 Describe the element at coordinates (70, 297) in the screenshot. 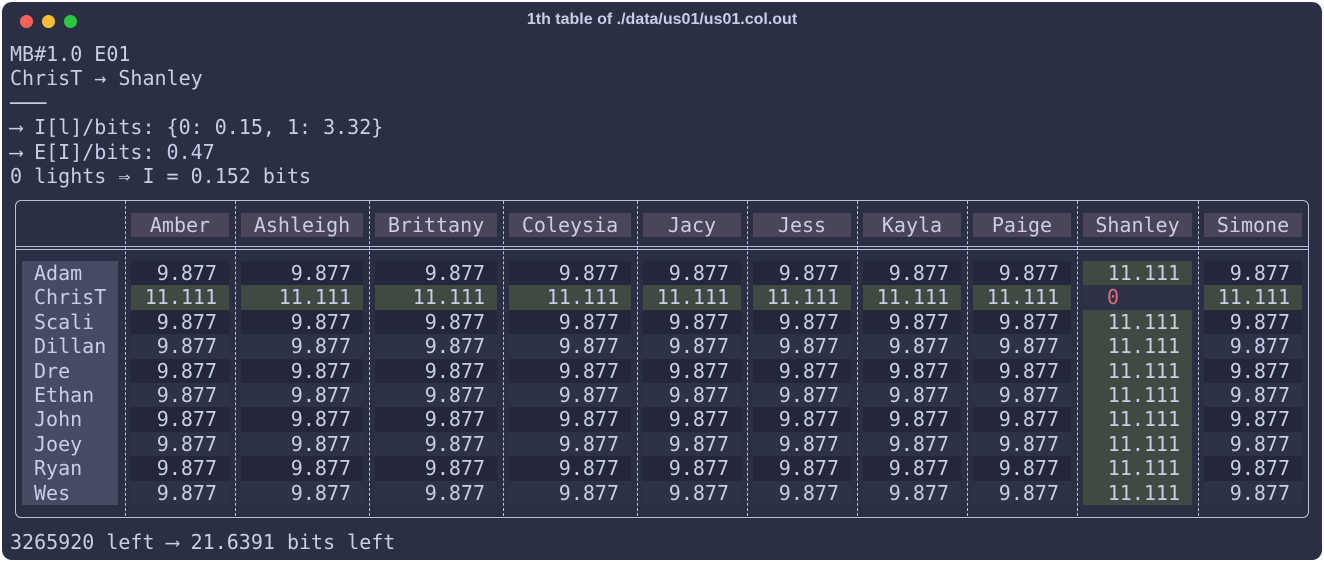

I see `row-label: ChrisT` at that location.